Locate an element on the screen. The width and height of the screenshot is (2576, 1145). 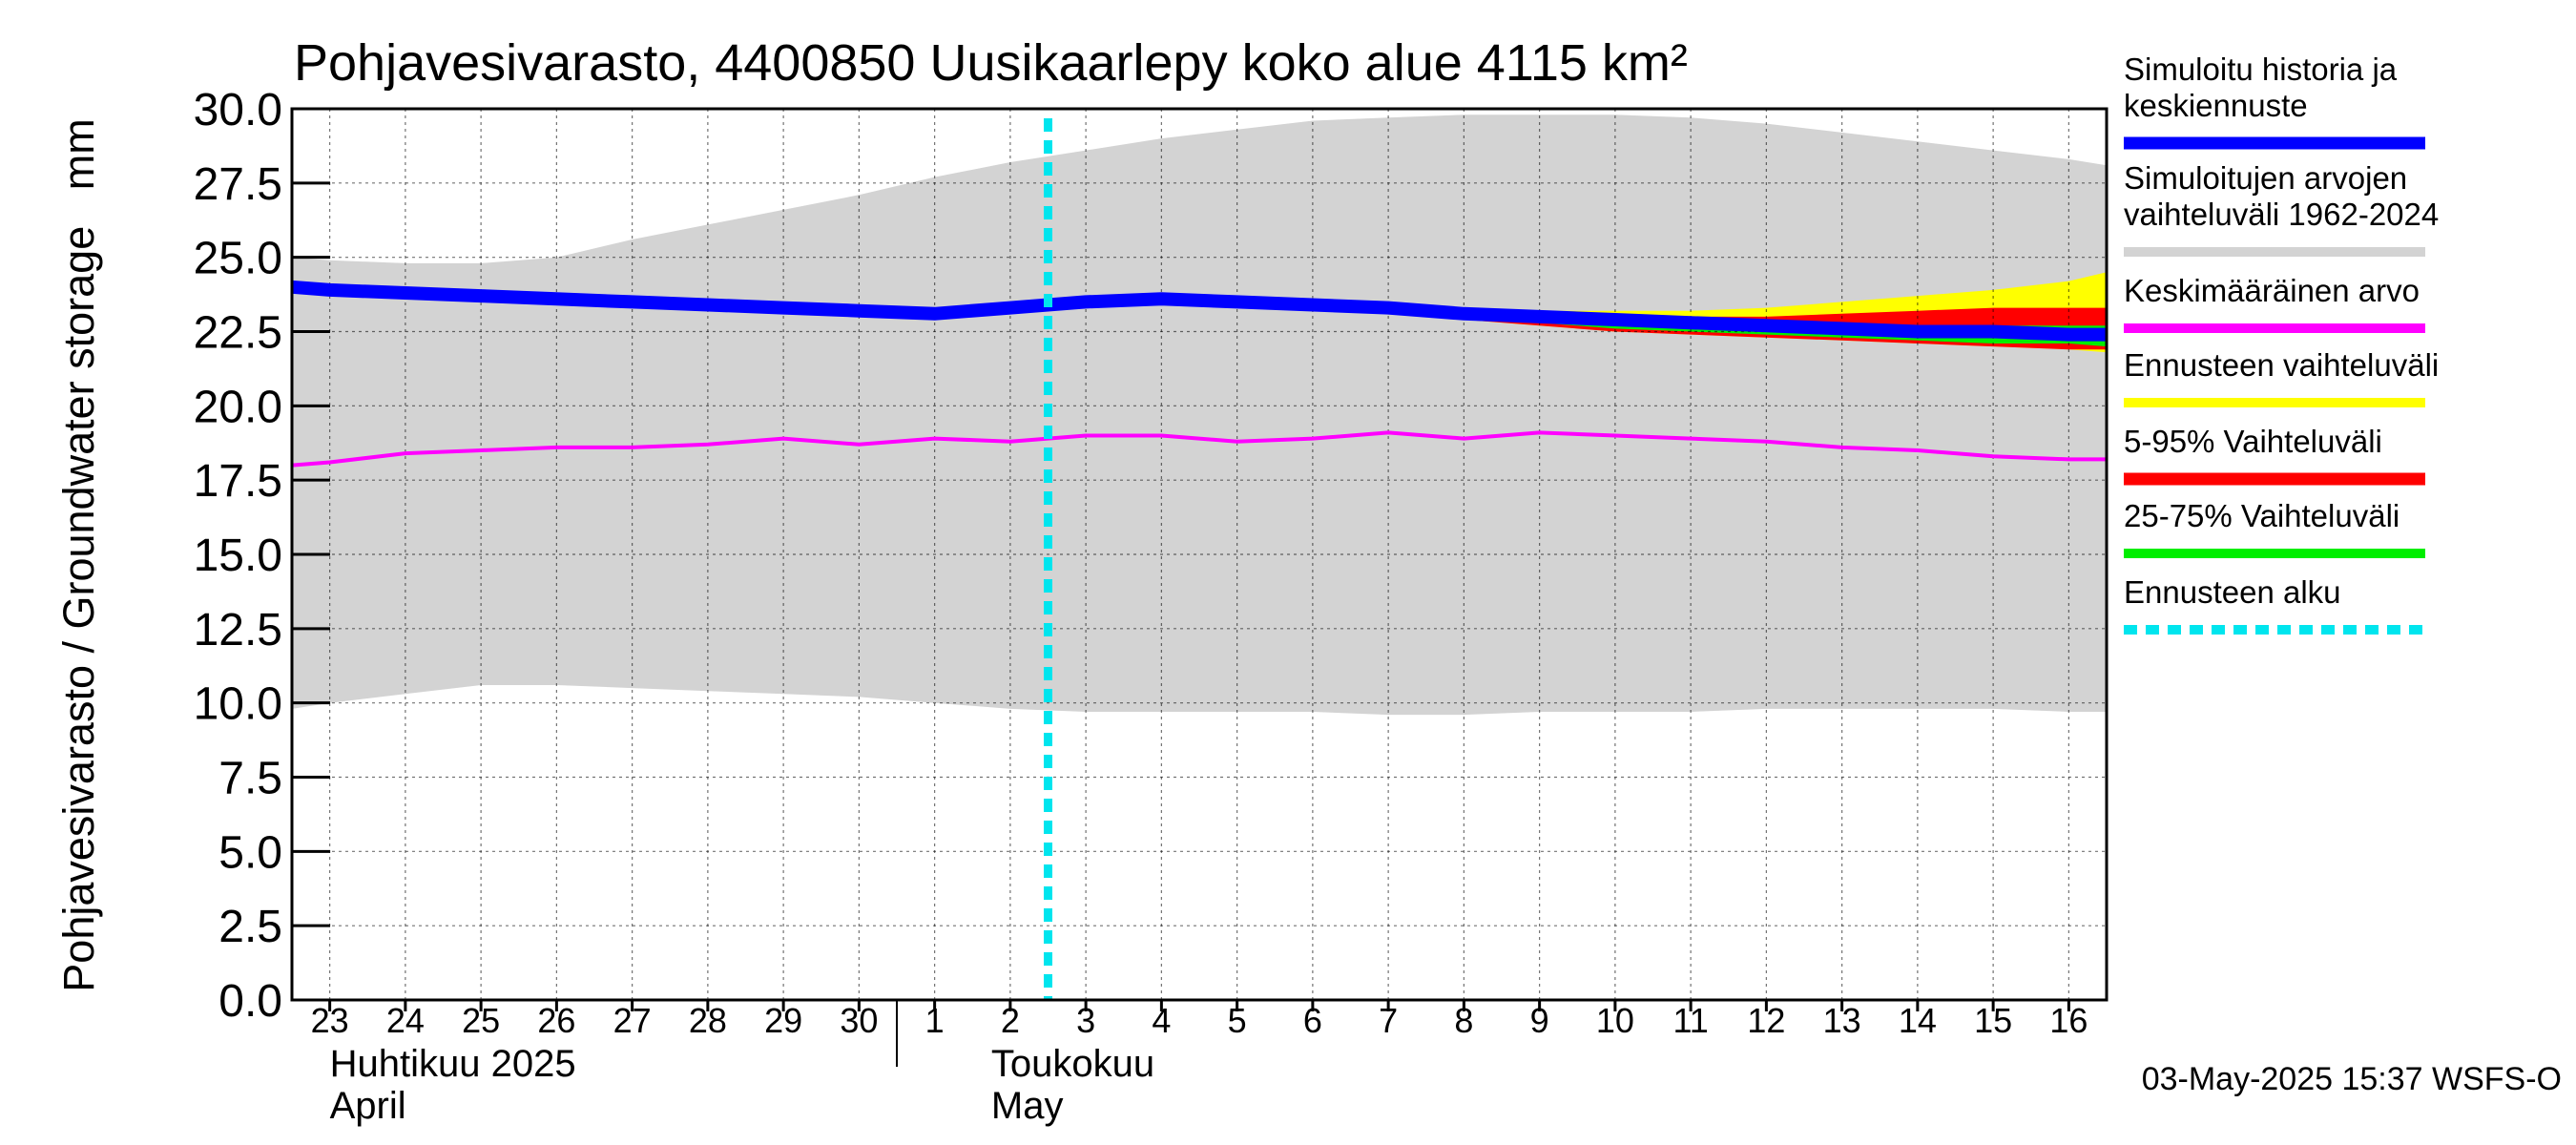
x-tick-label: 12 is located at coordinates (1766, 1021).